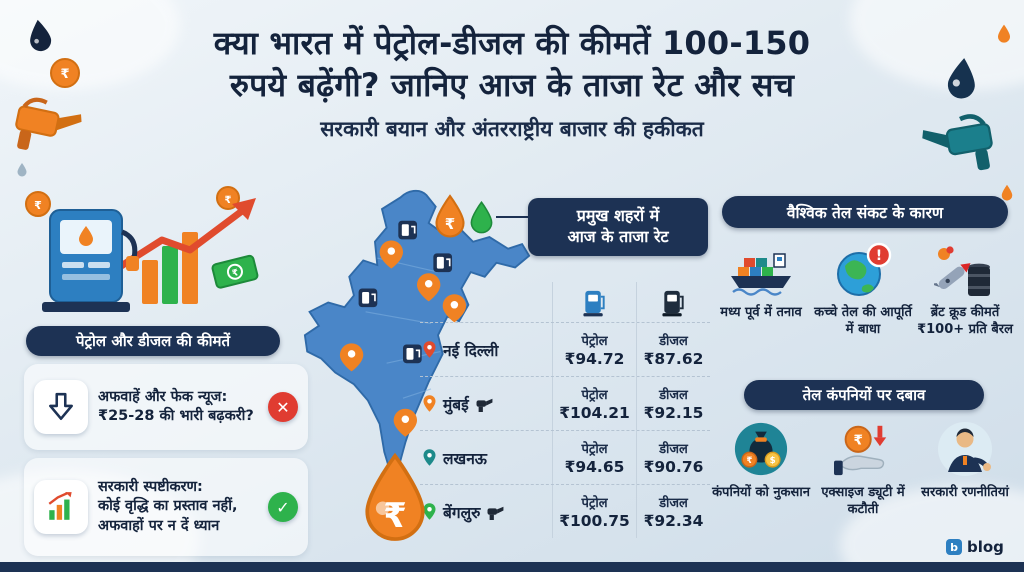 The image size is (1024, 572). What do you see at coordinates (975, 547) in the screenshot?
I see `blog-logo: b blog` at bounding box center [975, 547].